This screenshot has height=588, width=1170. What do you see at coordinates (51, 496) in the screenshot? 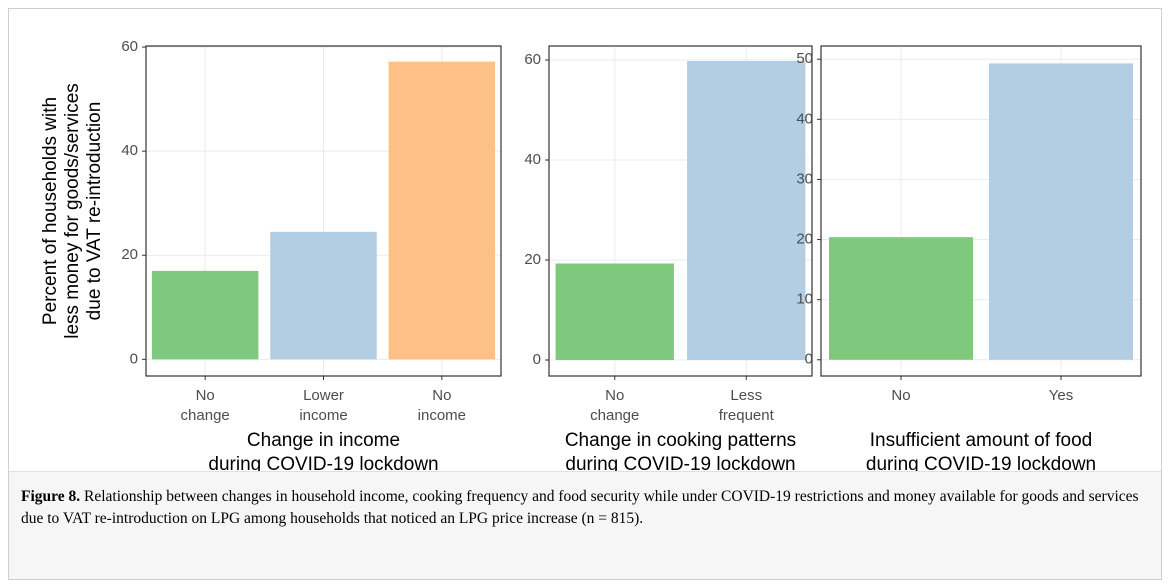
I see `caption-label: Figure 8.` at bounding box center [51, 496].